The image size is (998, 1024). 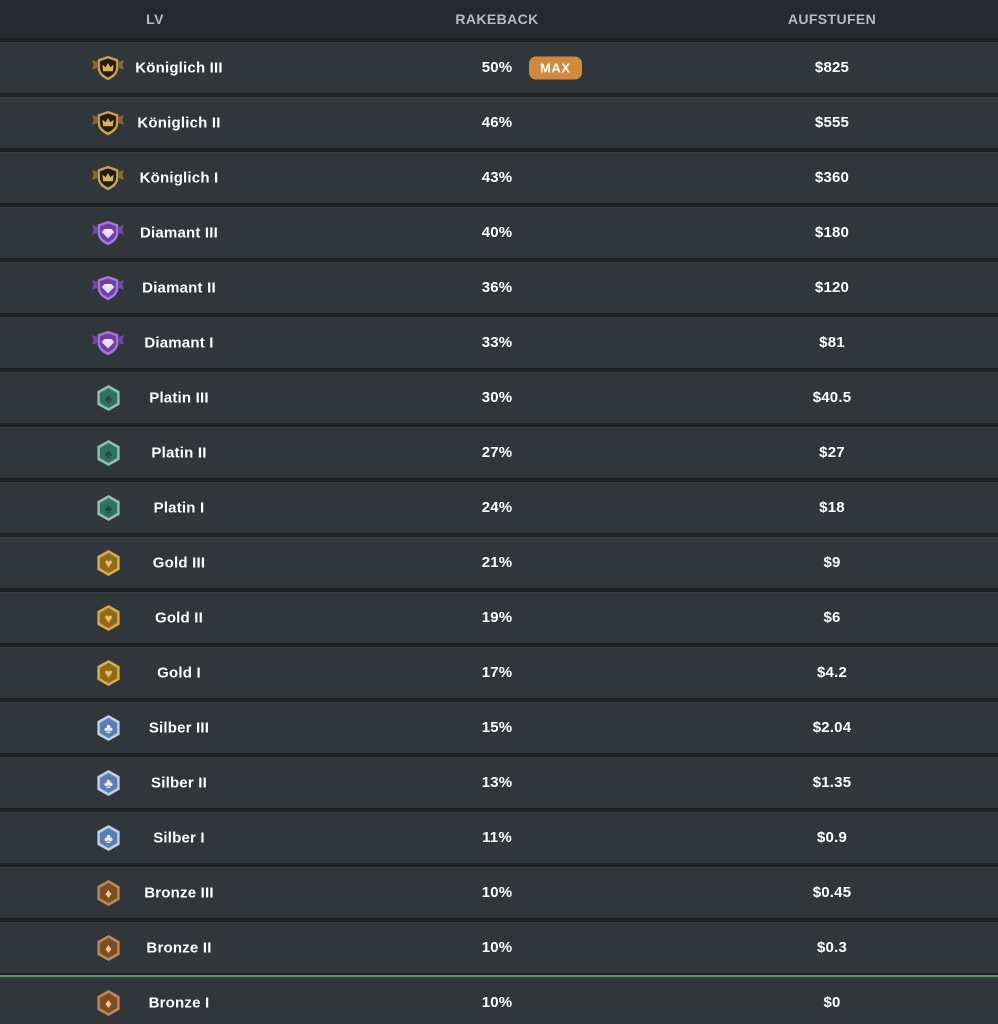 I want to click on level-cell: ♦ Bronze I, so click(x=155, y=1000).